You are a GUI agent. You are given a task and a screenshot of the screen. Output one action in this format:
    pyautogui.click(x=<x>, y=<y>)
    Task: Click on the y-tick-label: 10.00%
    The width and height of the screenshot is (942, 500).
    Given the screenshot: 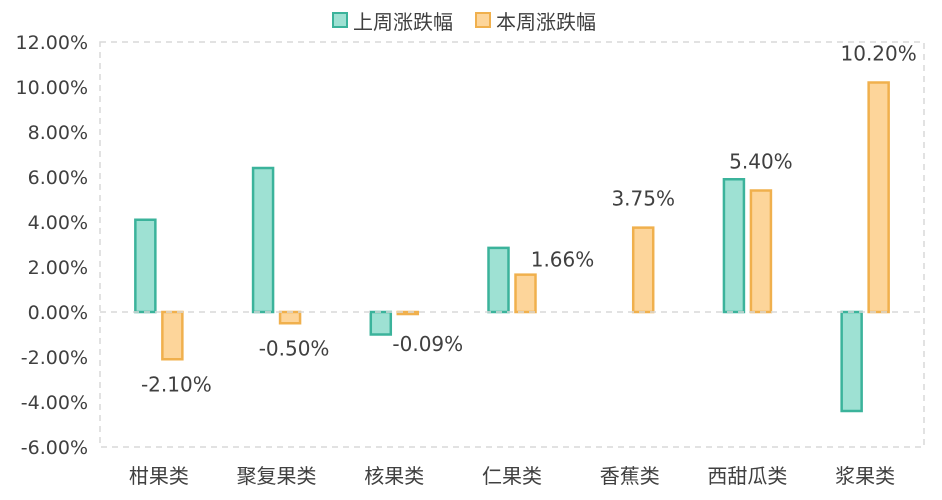 What is the action you would take?
    pyautogui.click(x=52, y=88)
    